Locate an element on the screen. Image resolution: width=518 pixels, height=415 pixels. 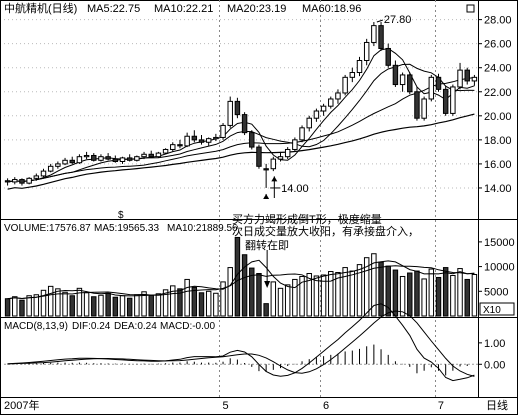
dividend-marker: $ is located at coordinates (121, 215).